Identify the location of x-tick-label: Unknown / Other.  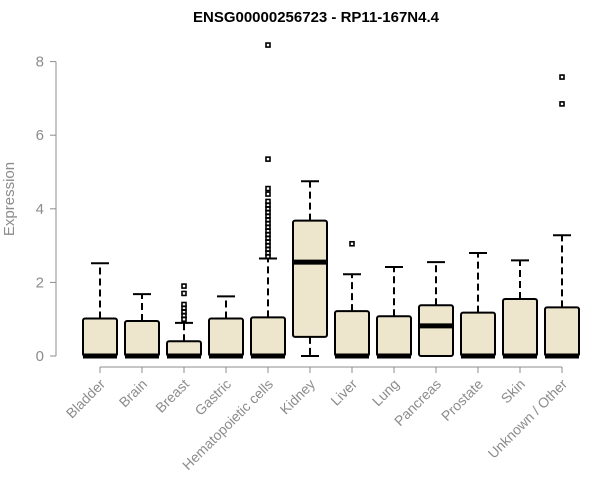
(528, 419).